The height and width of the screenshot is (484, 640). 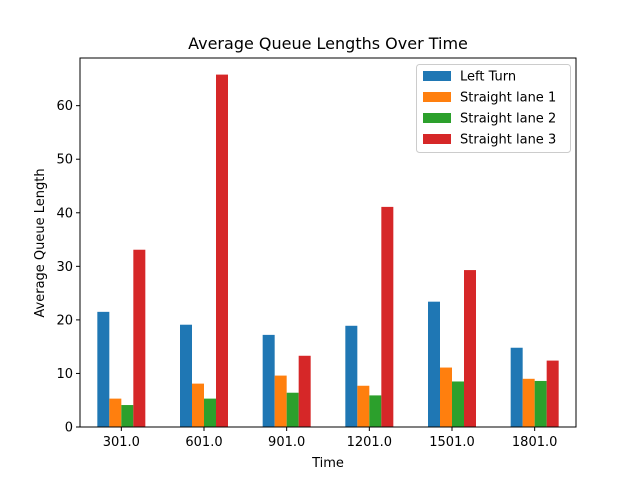 What do you see at coordinates (203, 442) in the screenshot?
I see `x-tick-label: 601.0` at bounding box center [203, 442].